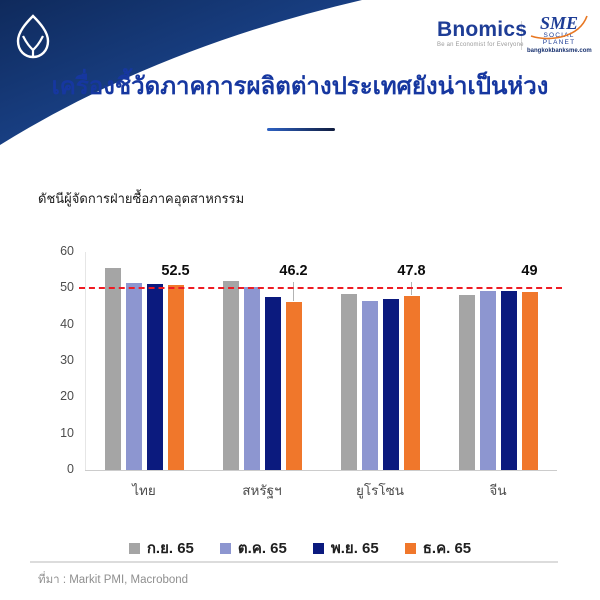 This screenshot has width=600, height=600. I want to click on y-axis-tick: 10, so click(67, 432).